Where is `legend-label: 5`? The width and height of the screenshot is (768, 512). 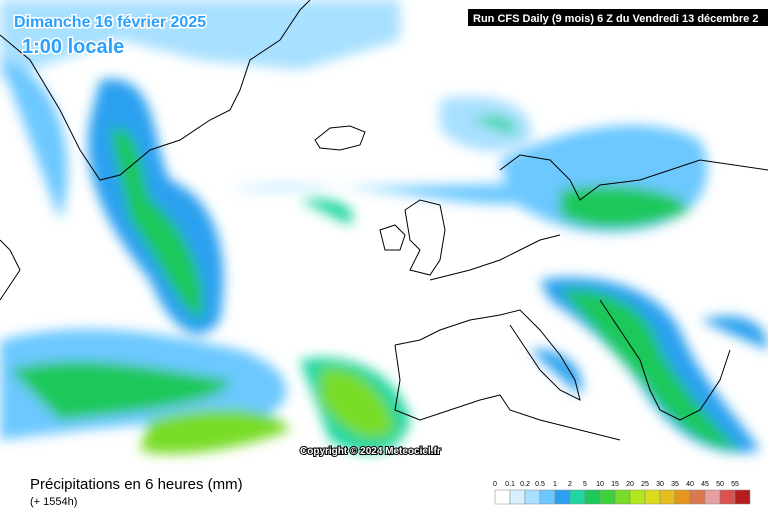 legend-label: 5 is located at coordinates (585, 484).